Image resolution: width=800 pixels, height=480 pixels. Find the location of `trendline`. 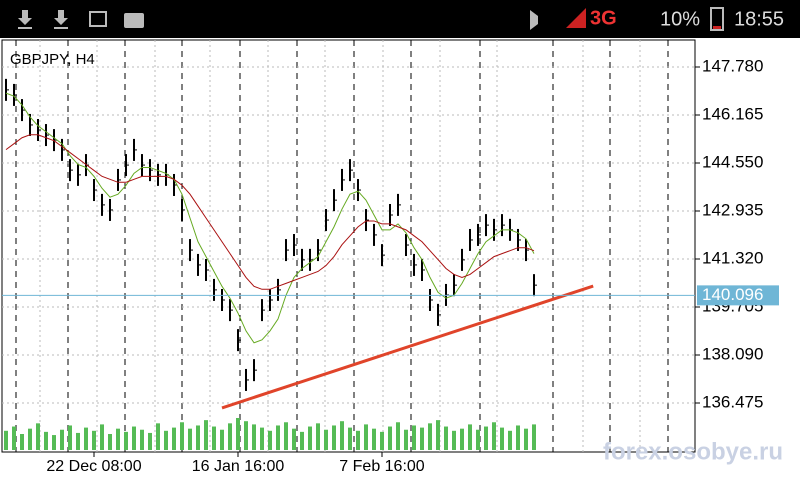

trendline is located at coordinates (407, 347).